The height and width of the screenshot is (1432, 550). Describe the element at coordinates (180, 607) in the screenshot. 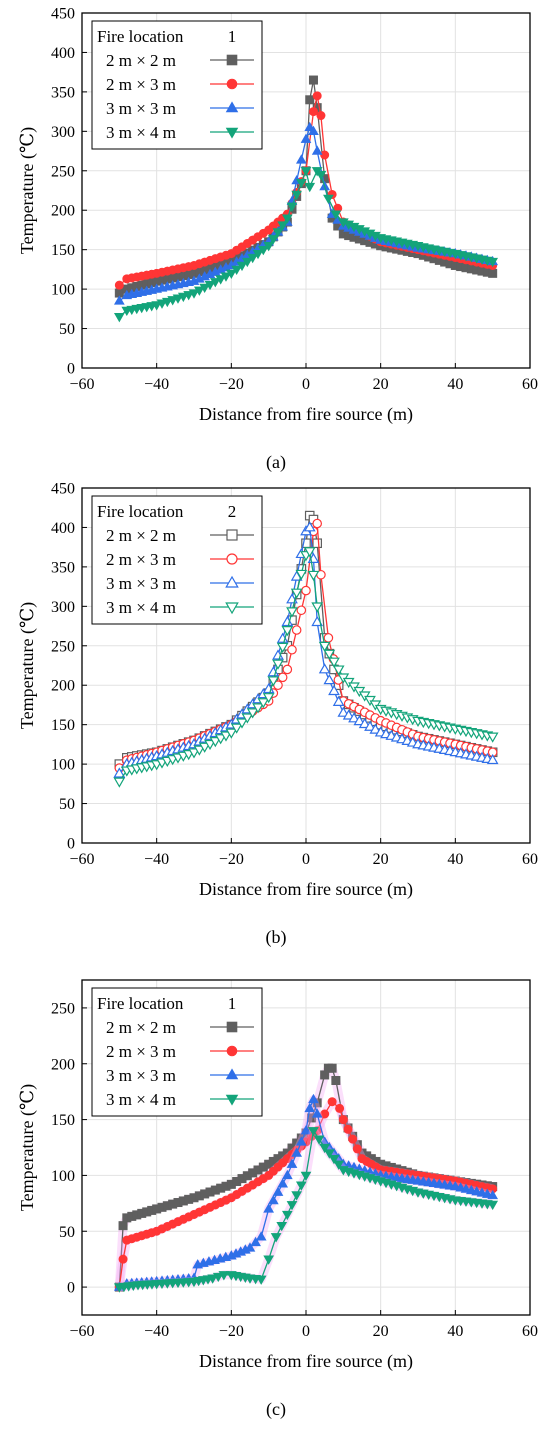

I see `legend-item-3-m-4-m: 3 m × 4 m` at that location.